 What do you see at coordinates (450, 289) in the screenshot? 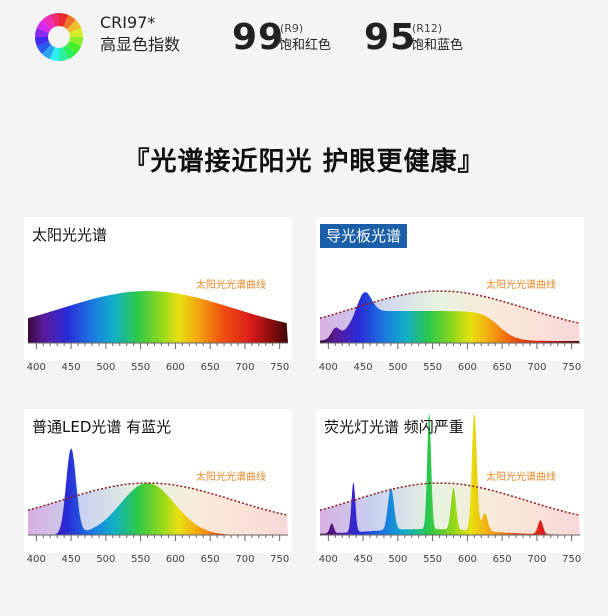
I see `panel-light-guide-spectrum: 导光板光谱 太阳光光谱曲线` at bounding box center [450, 289].